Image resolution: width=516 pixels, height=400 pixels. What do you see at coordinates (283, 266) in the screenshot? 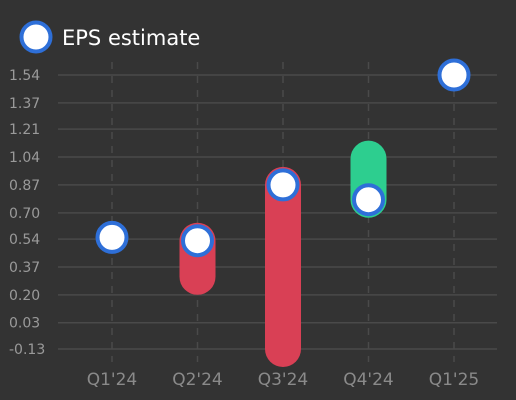
I see `surprise-bar` at bounding box center [283, 266].